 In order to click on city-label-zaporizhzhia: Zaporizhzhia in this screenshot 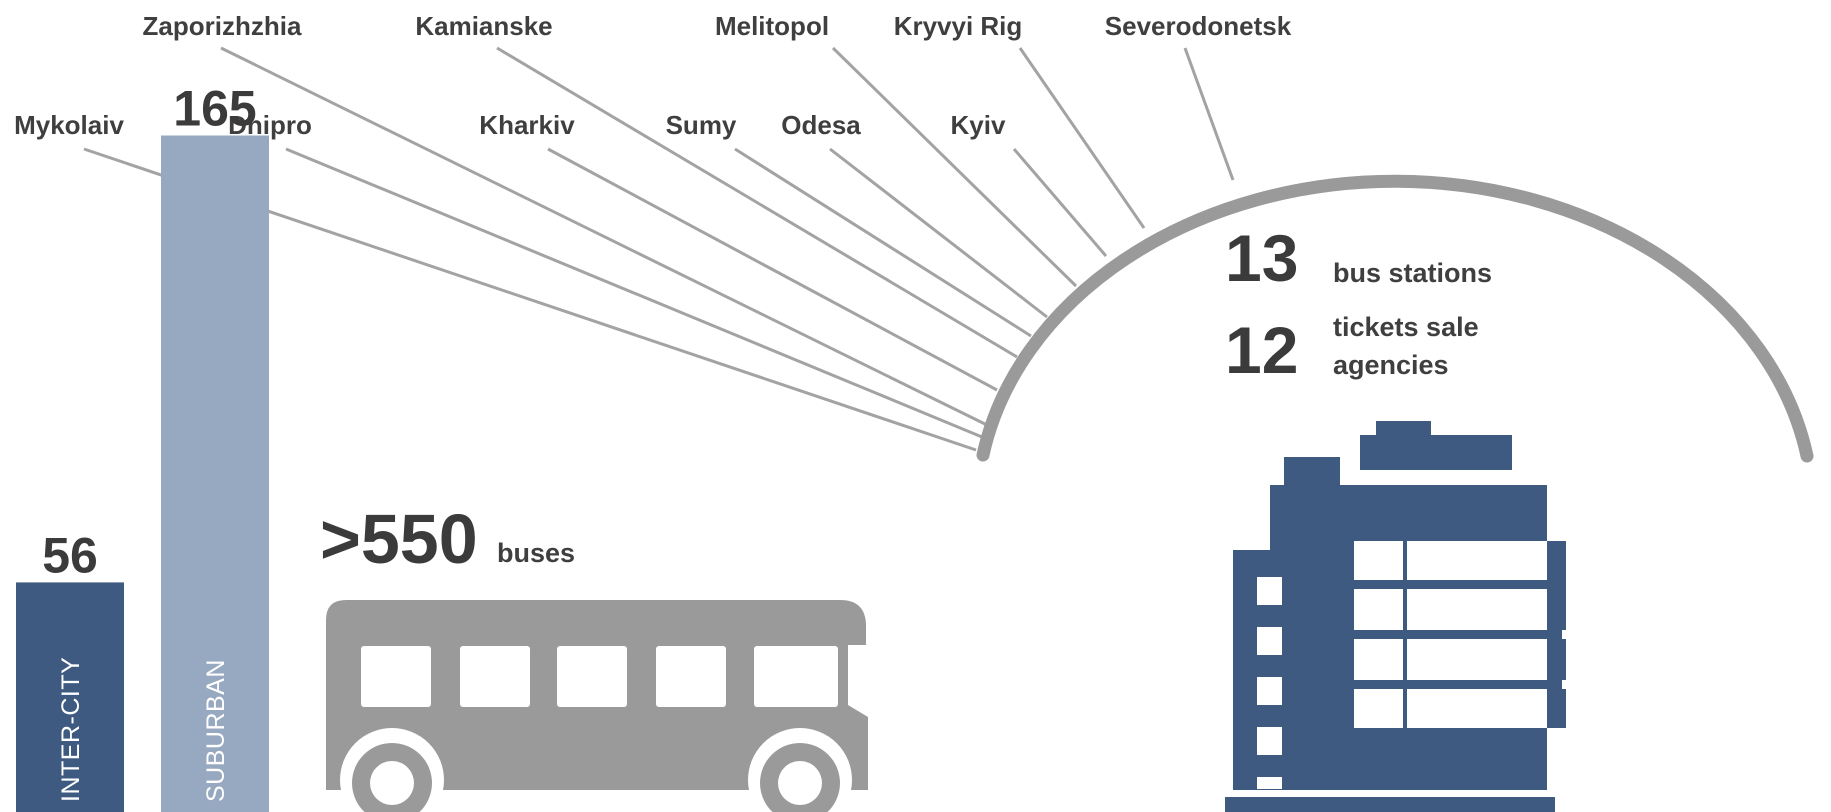, I will do `click(222, 26)`.